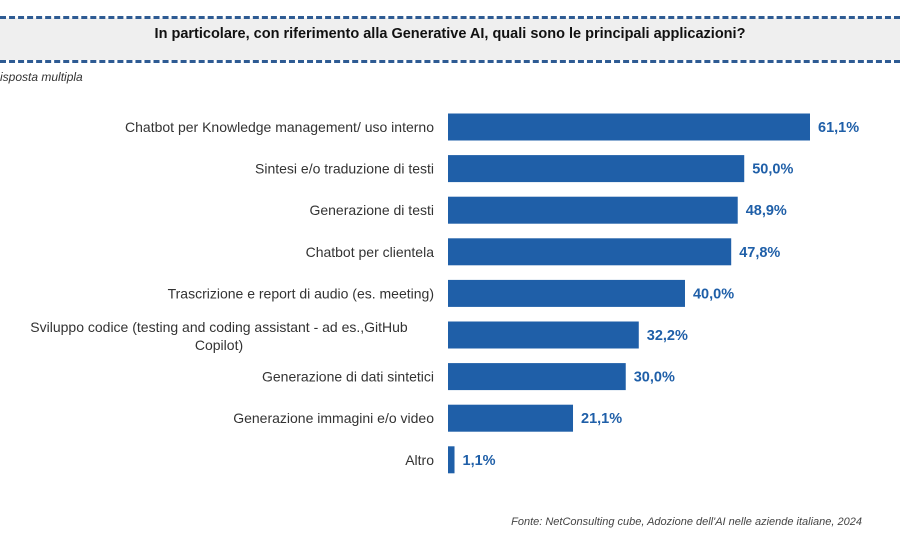  I want to click on title-band, so click(450, 39).